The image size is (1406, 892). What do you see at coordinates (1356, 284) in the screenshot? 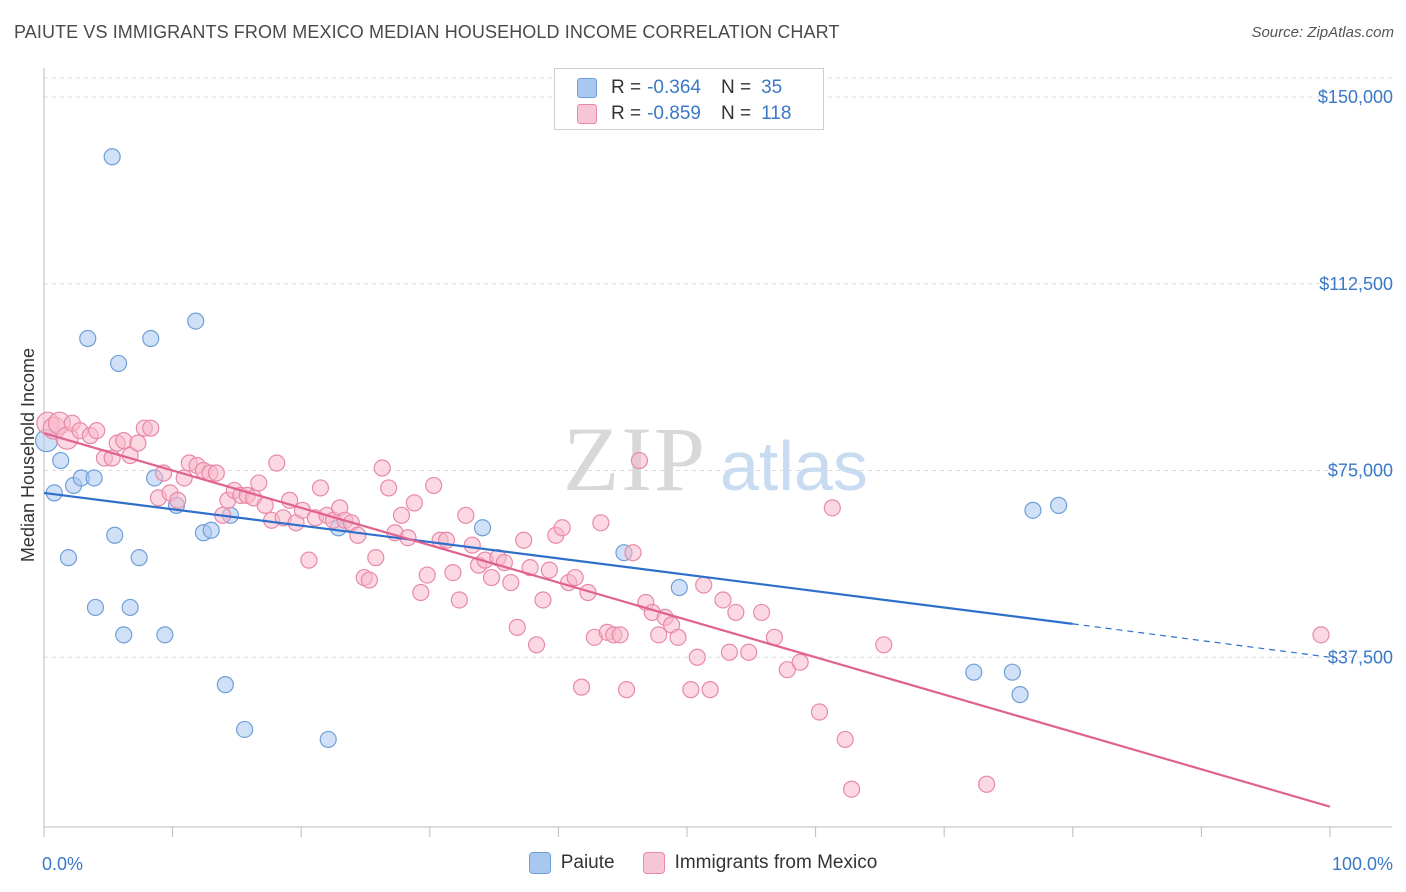
I see `y-tick-label: $112,500` at bounding box center [1356, 284].